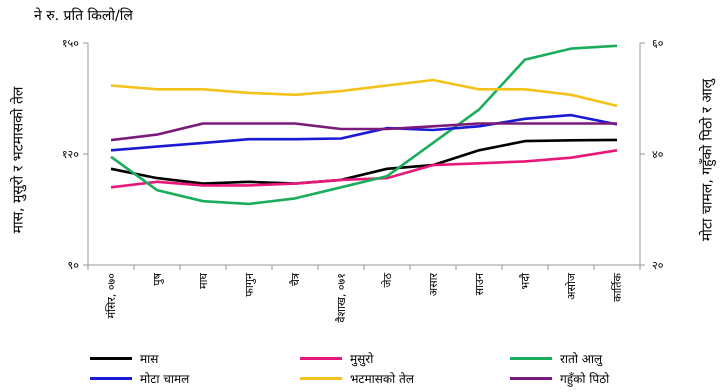 The image size is (725, 392). Describe the element at coordinates (658, 154) in the screenshot. I see `right-tick-label: ४०` at that location.